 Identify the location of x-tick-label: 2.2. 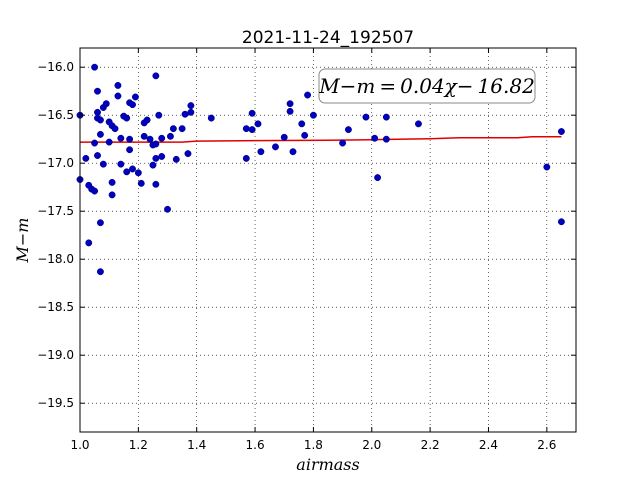
(430, 445).